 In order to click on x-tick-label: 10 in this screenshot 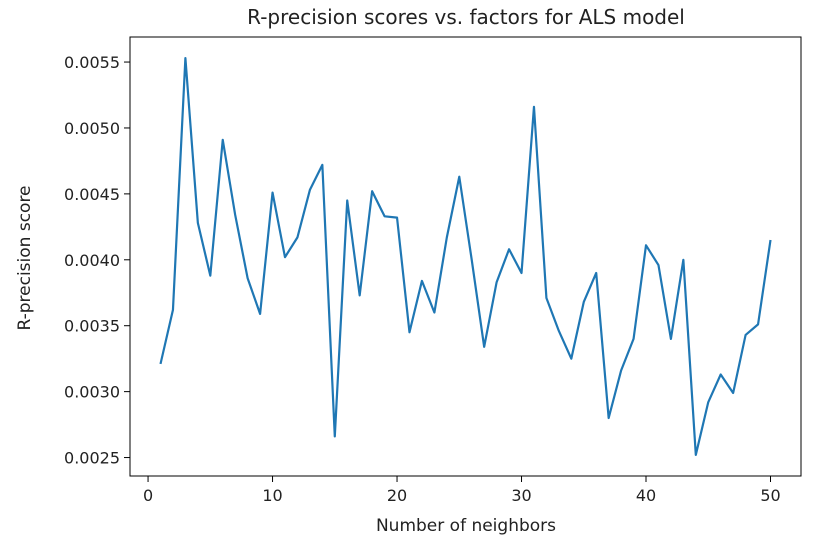, I will do `click(272, 495)`.